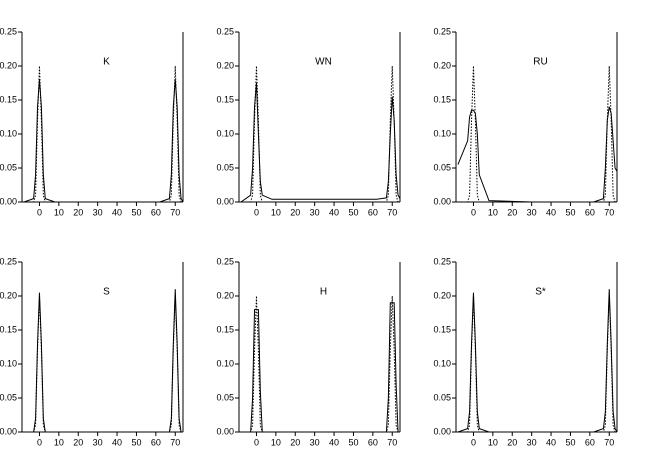  I want to click on panel-title: RU, so click(540, 62).